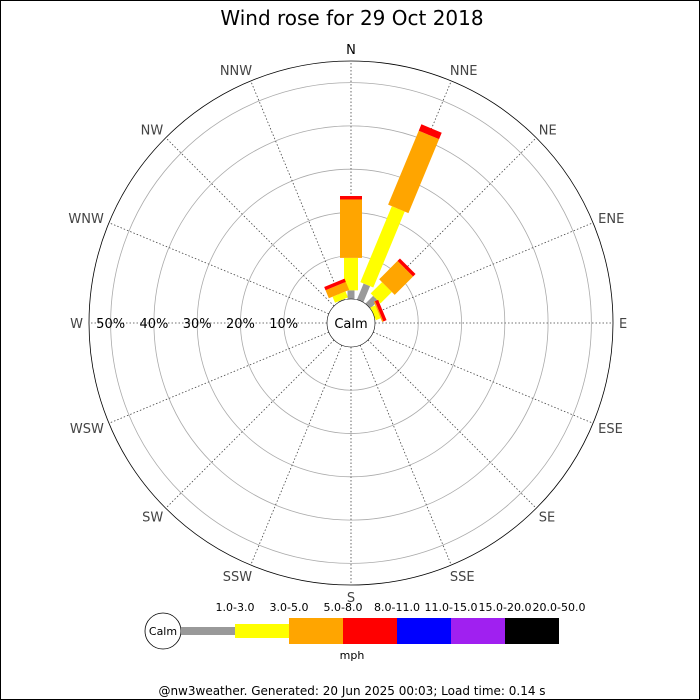 Image resolution: width=700 pixels, height=700 pixels. Describe the element at coordinates (405, 455) in the screenshot. I see `spoke-sse` at that location.